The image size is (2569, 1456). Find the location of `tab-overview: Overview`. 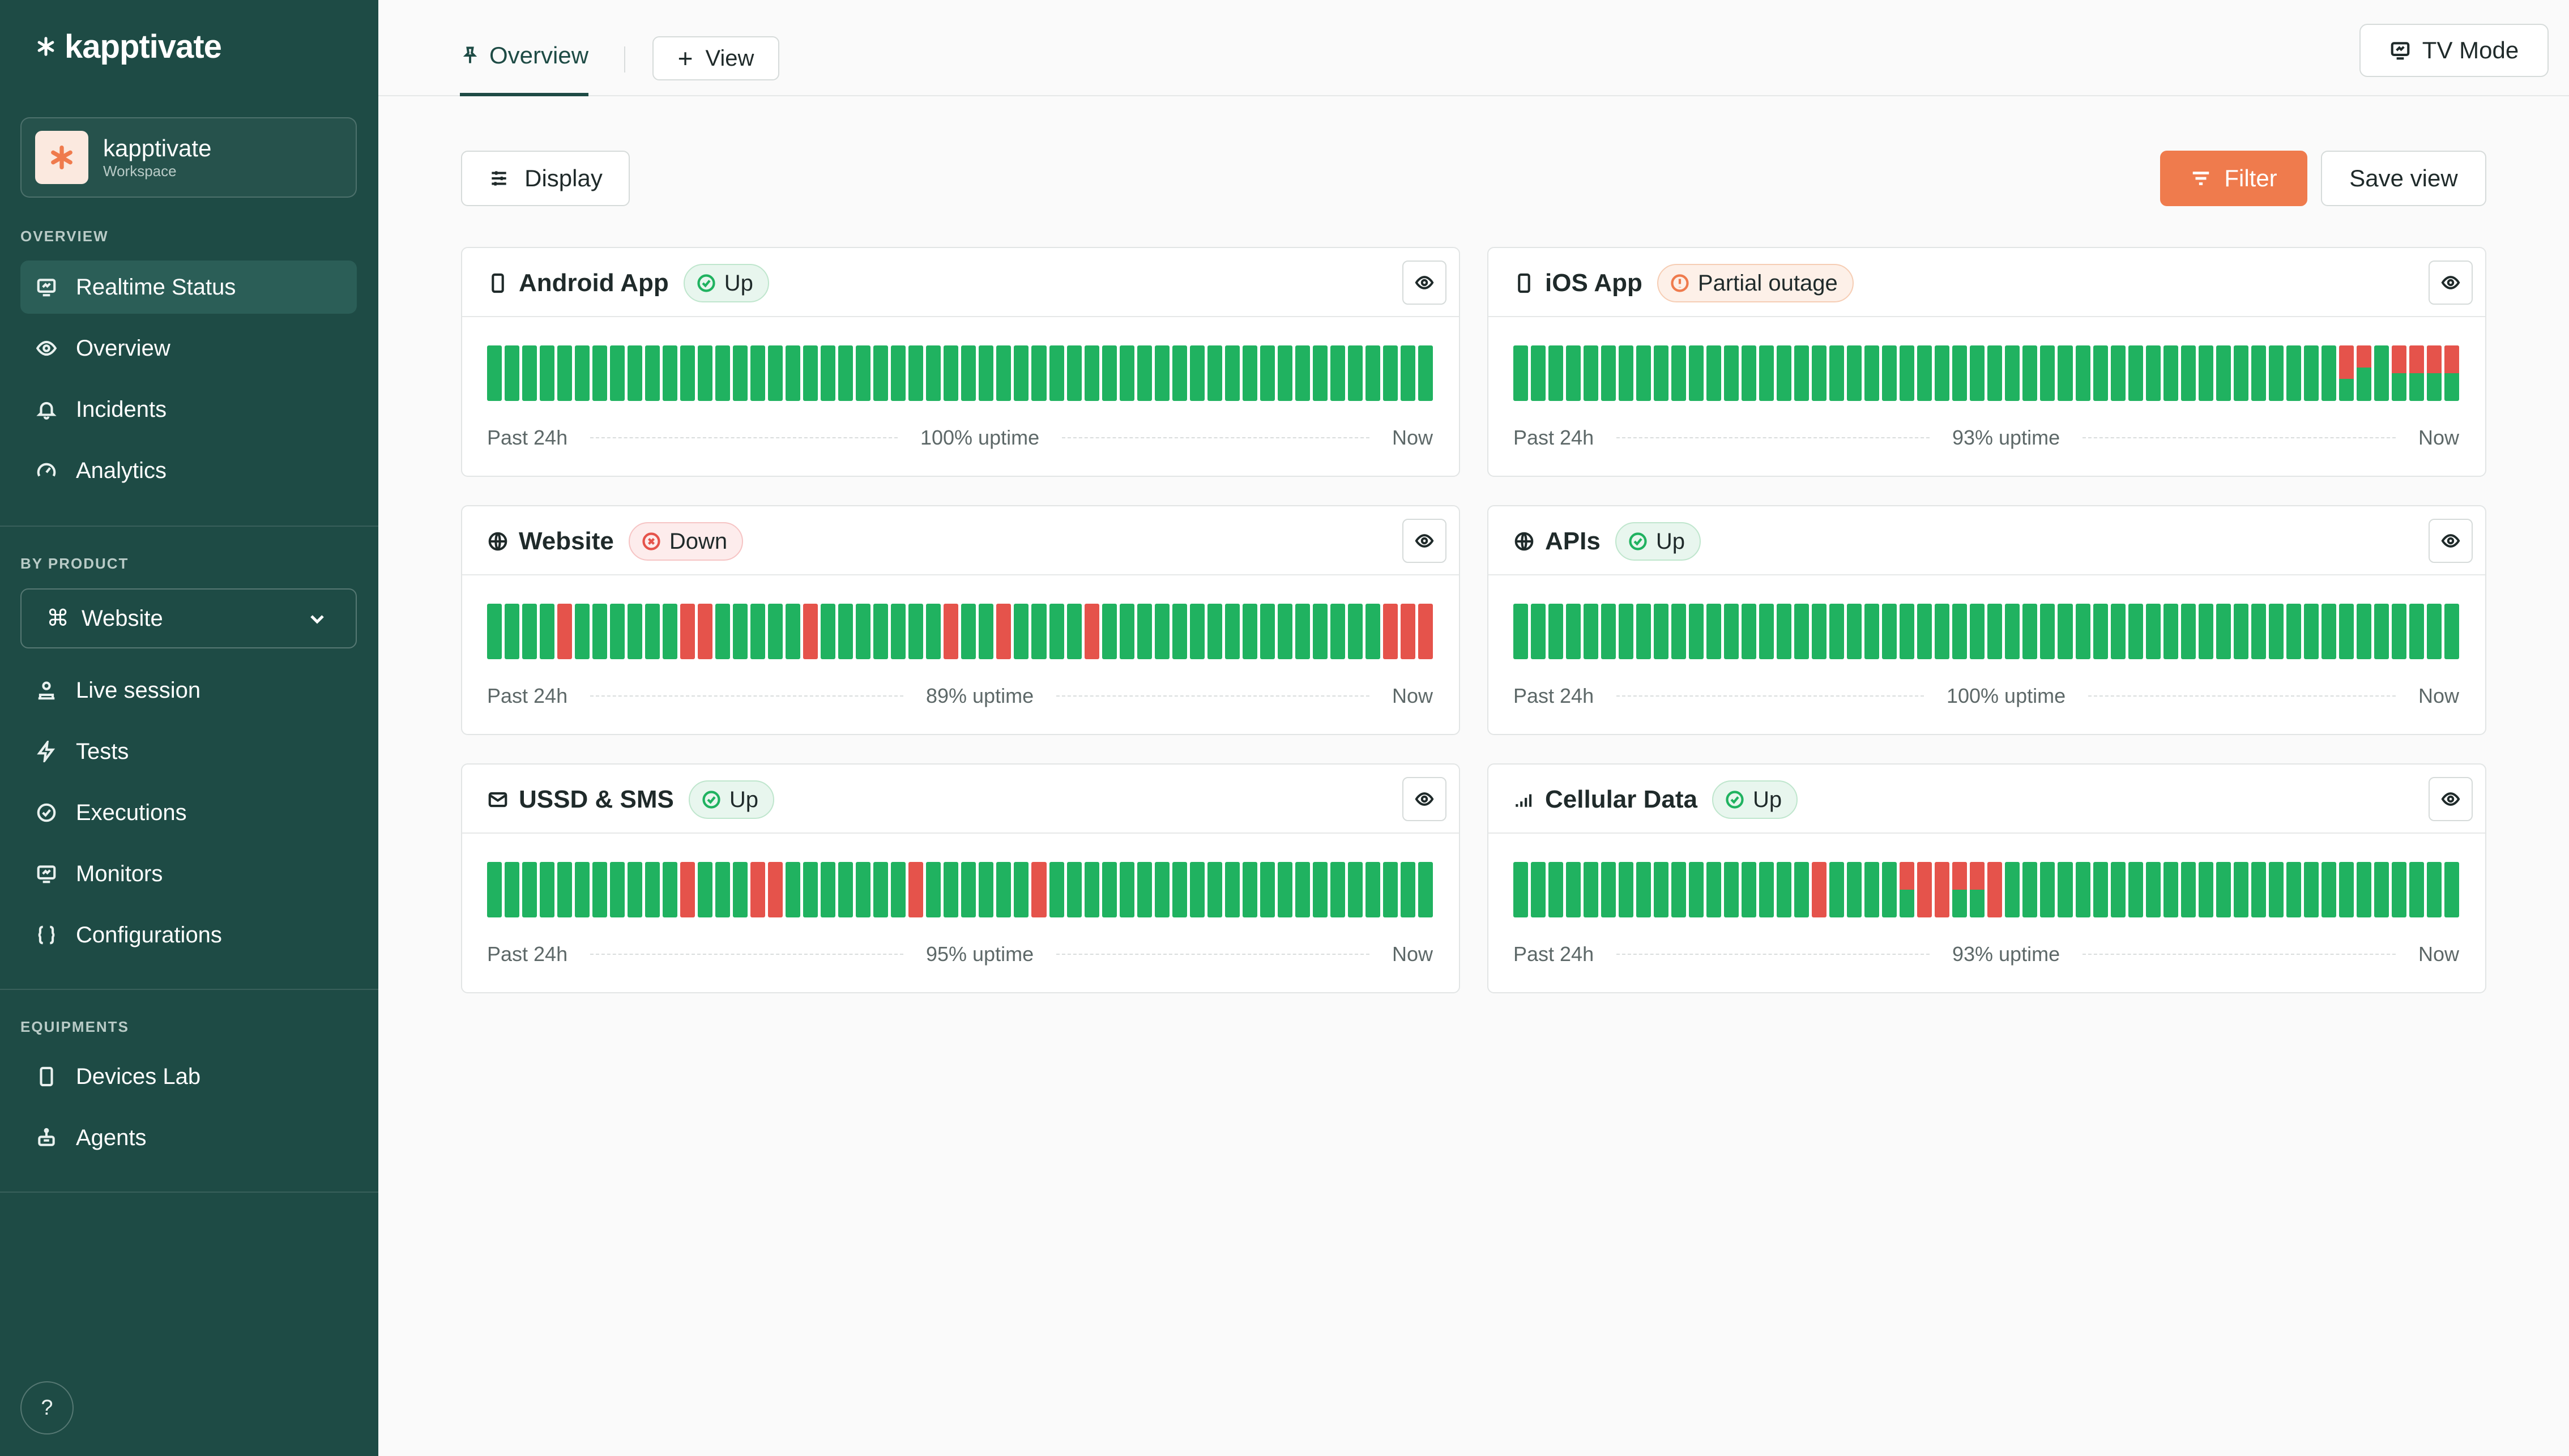

tab-overview: Overview is located at coordinates (524, 65).